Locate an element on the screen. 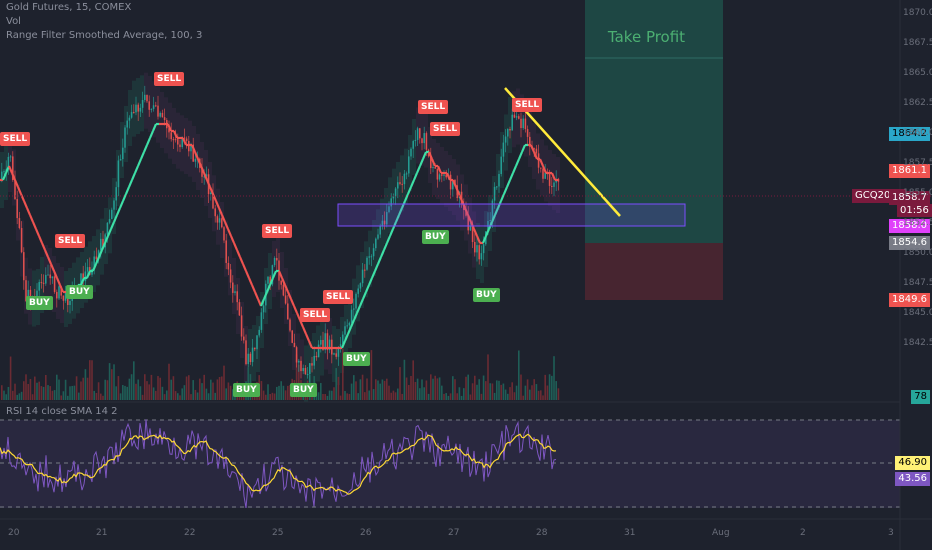  price-axis-tick: 1852.5 is located at coordinates (917, 223).